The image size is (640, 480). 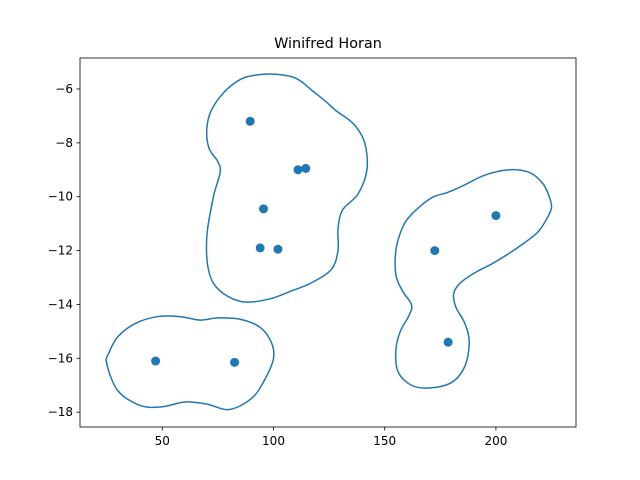 What do you see at coordinates (60, 251) in the screenshot?
I see `y-tick-label: −12` at bounding box center [60, 251].